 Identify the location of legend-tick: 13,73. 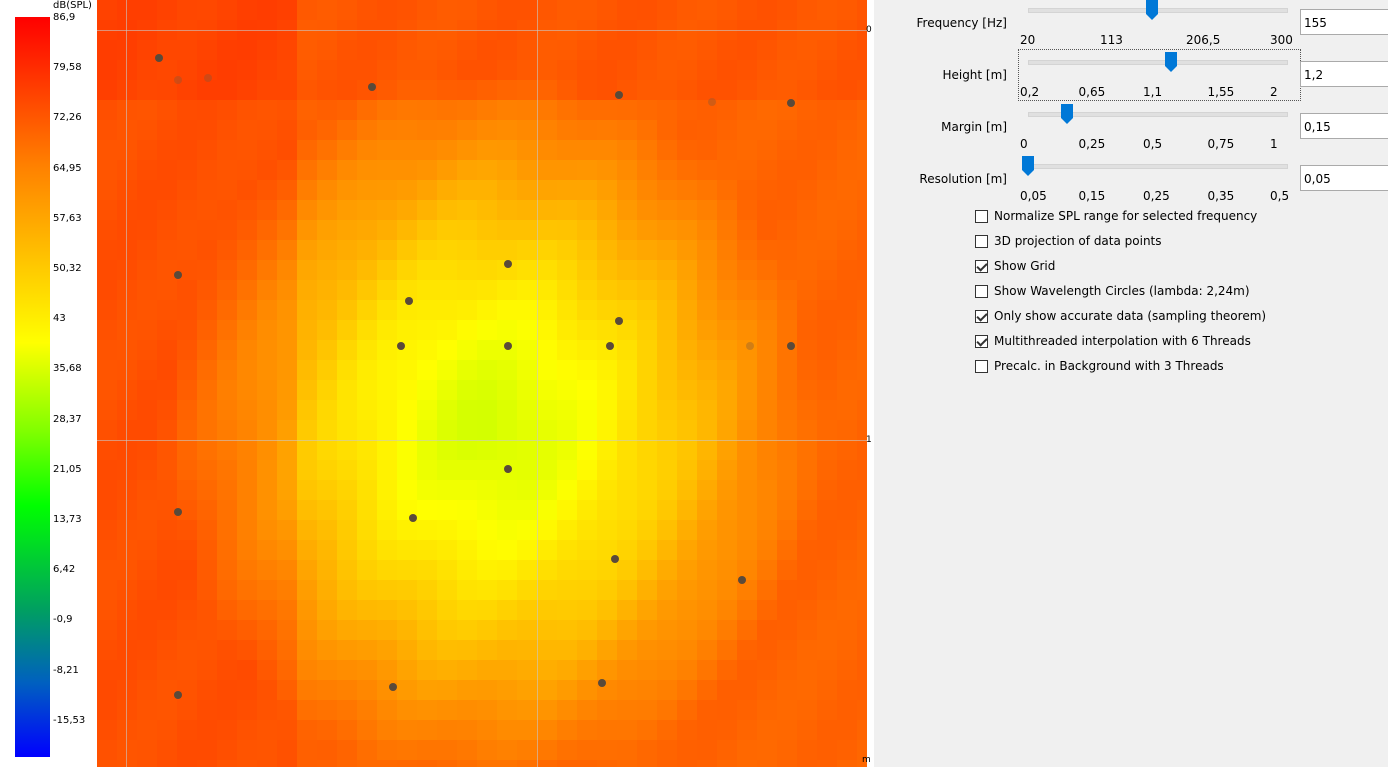
(67, 519).